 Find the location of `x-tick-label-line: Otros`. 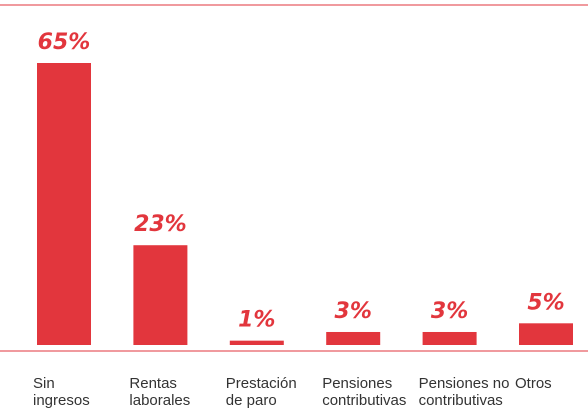

x-tick-label-line: Otros is located at coordinates (533, 383).